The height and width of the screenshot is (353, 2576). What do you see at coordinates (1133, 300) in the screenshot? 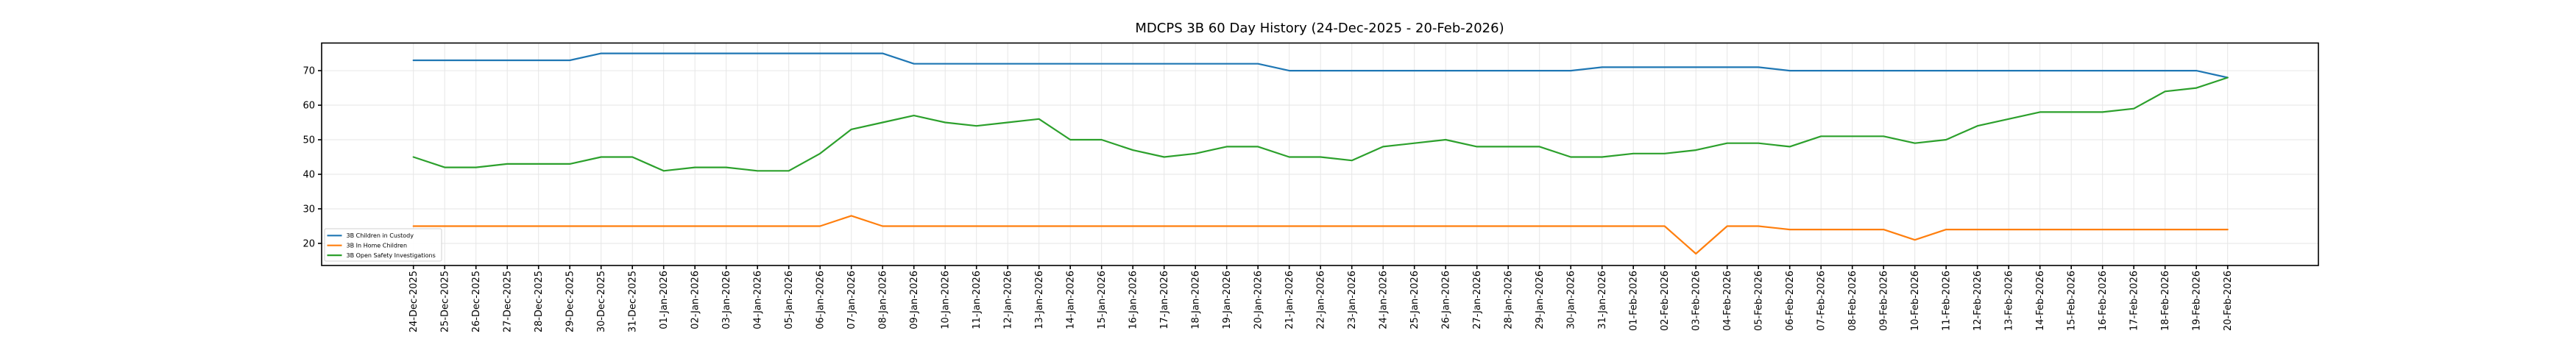
I see `x-tick-label: 16-Jan-2026` at bounding box center [1133, 300].